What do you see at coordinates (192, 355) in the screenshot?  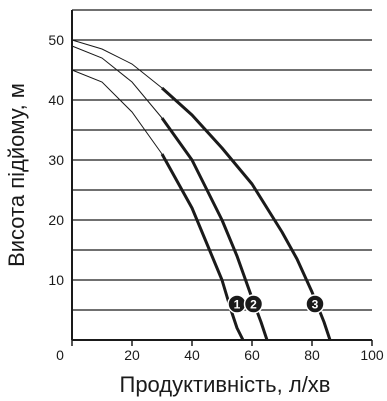 I see `x-tick-label: 40` at bounding box center [192, 355].